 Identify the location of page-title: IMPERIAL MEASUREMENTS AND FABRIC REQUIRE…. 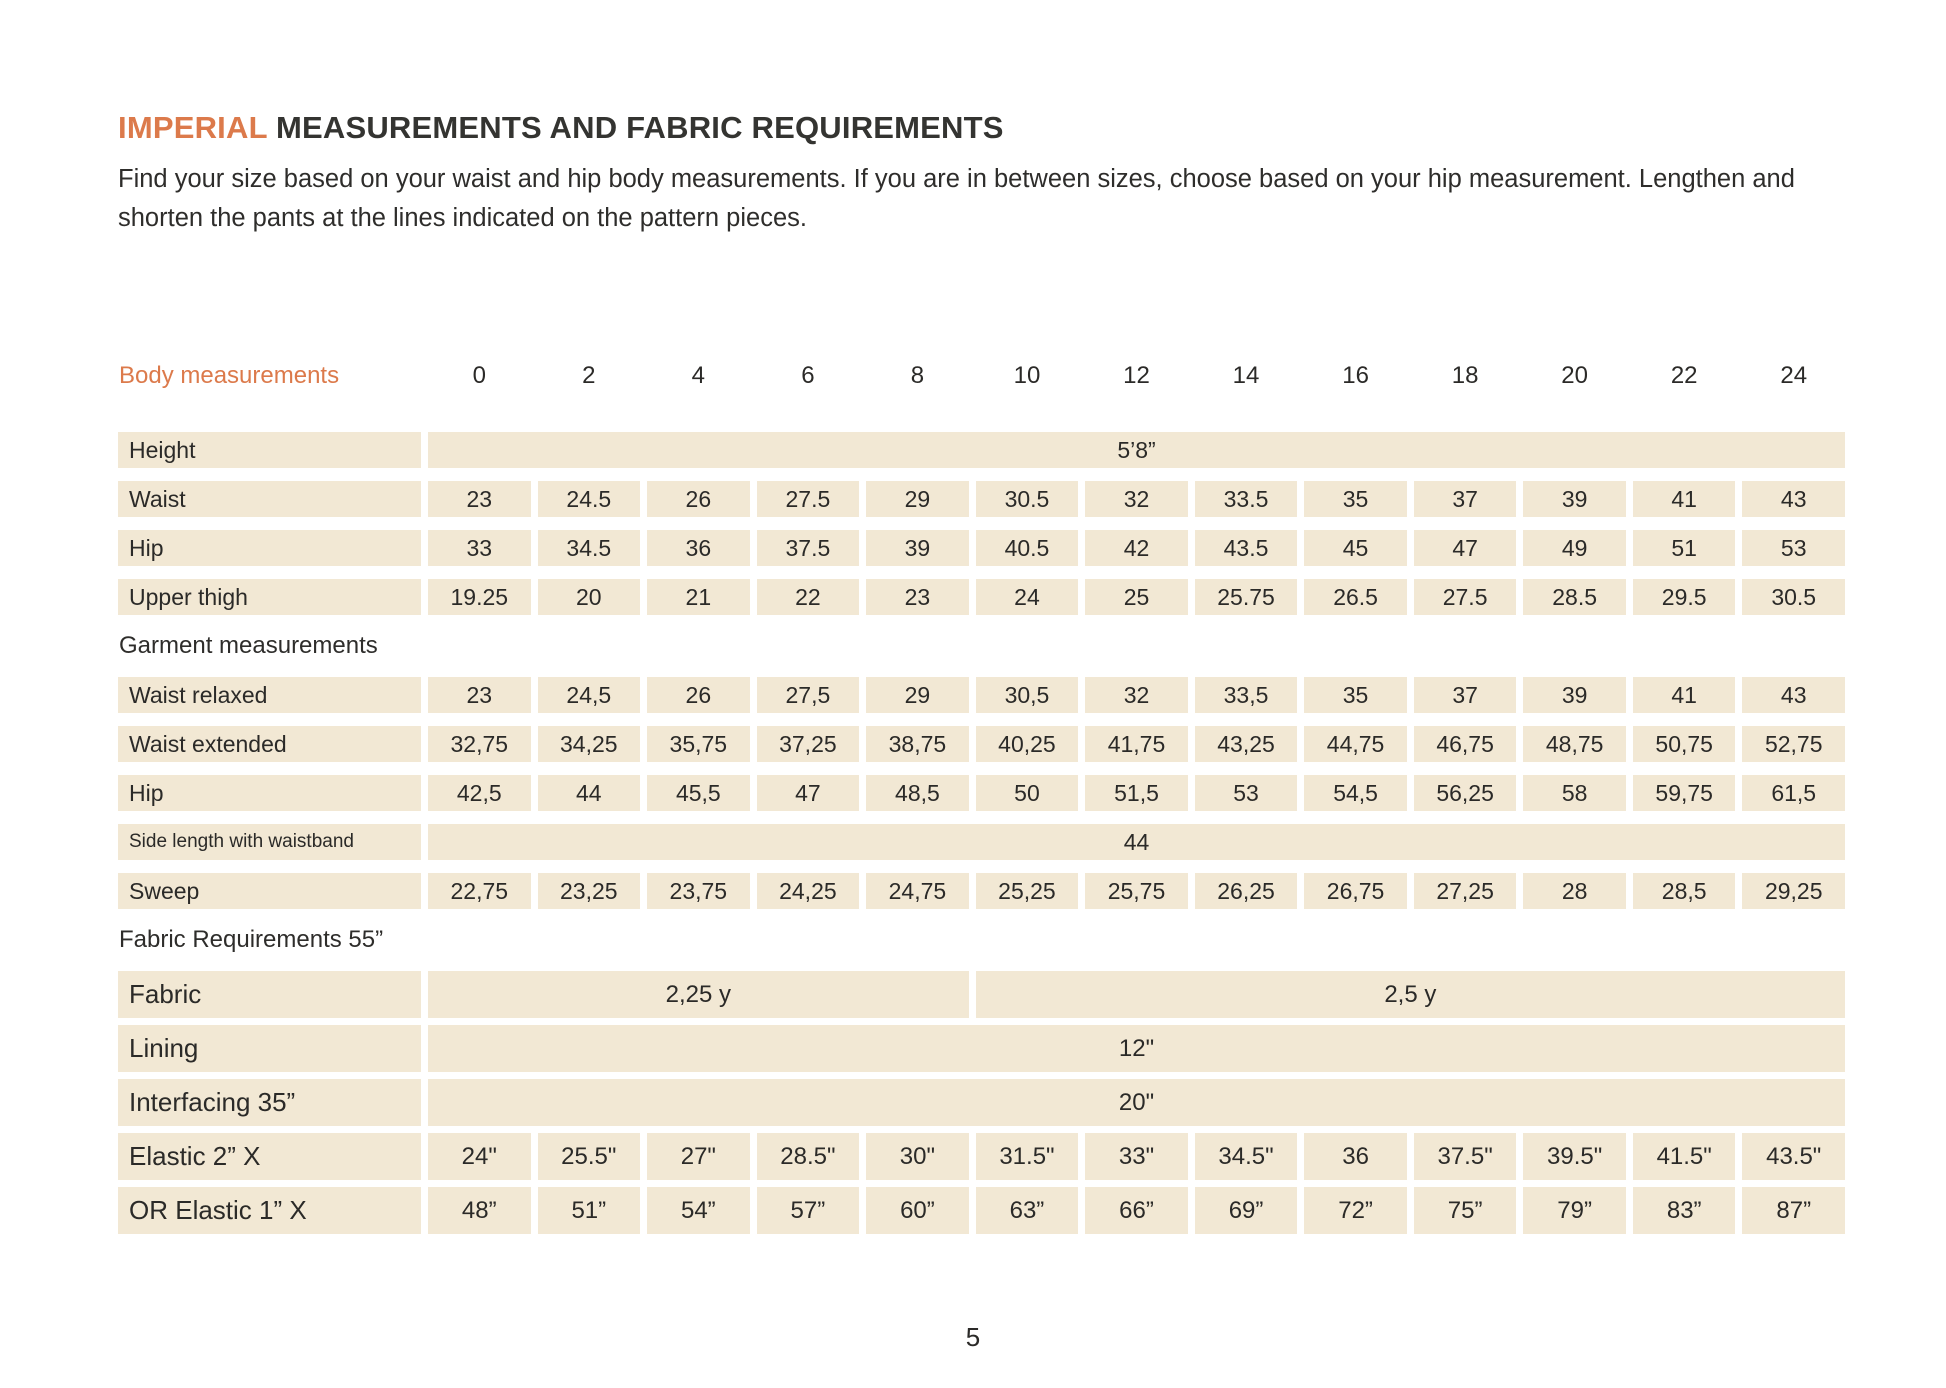
(983, 128).